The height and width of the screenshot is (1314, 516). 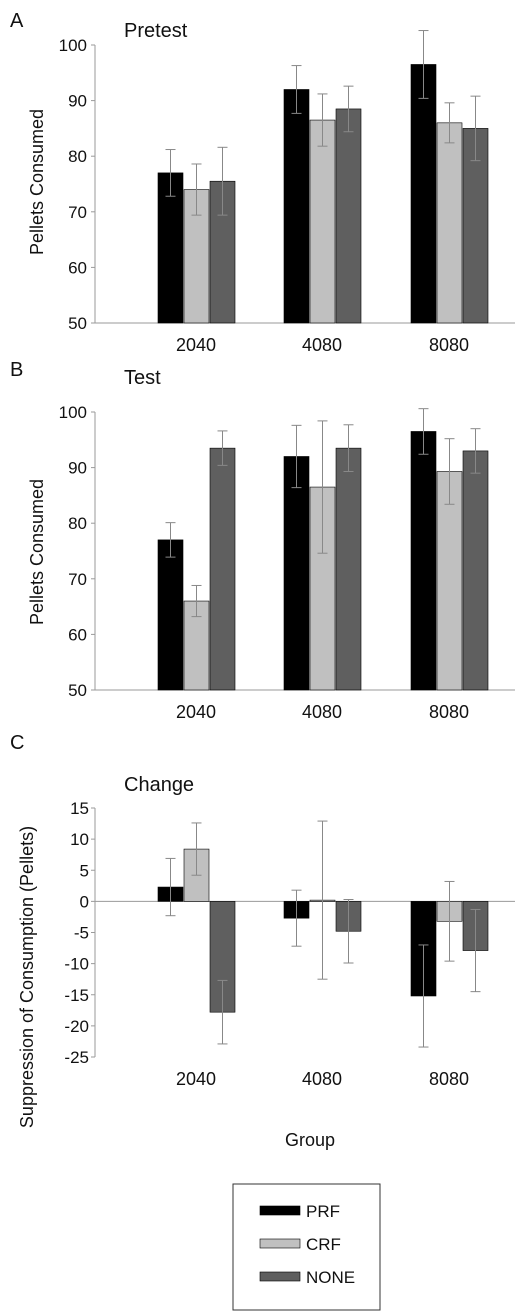 What do you see at coordinates (156, 31) in the screenshot?
I see `chart-title: Pretest` at bounding box center [156, 31].